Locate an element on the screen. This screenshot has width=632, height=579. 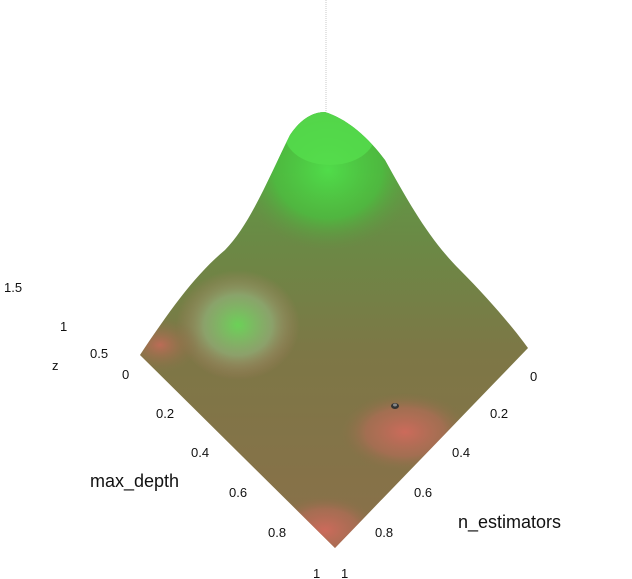
surface-peak-top is located at coordinates (330, 138).